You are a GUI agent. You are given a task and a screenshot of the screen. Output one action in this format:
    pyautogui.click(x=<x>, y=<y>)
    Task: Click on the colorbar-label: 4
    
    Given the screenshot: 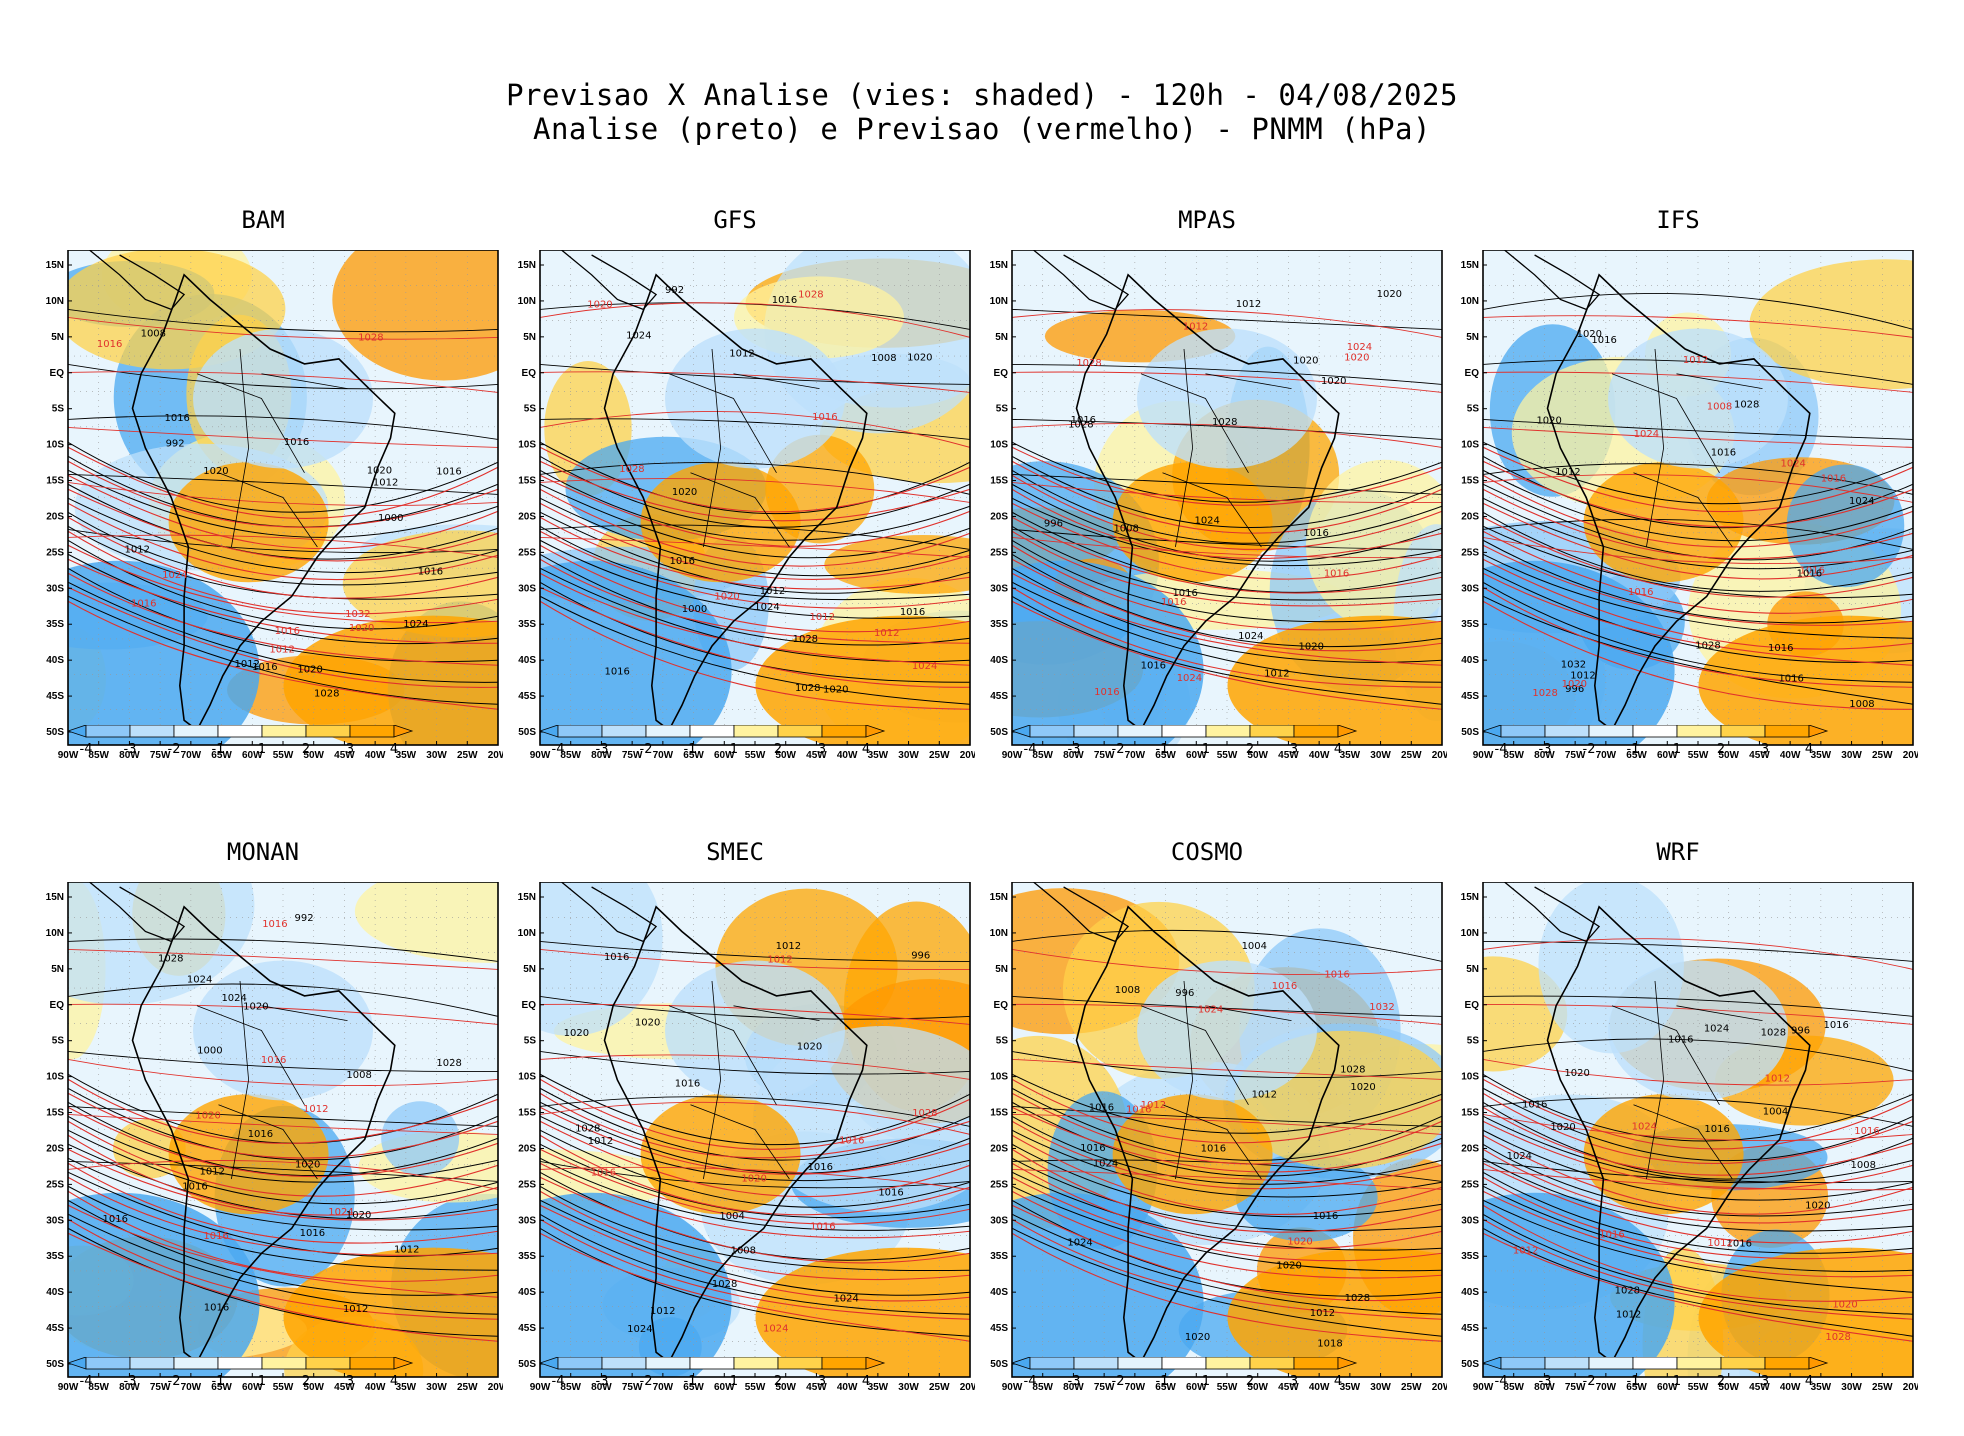 What is the action you would take?
    pyautogui.click(x=1809, y=749)
    